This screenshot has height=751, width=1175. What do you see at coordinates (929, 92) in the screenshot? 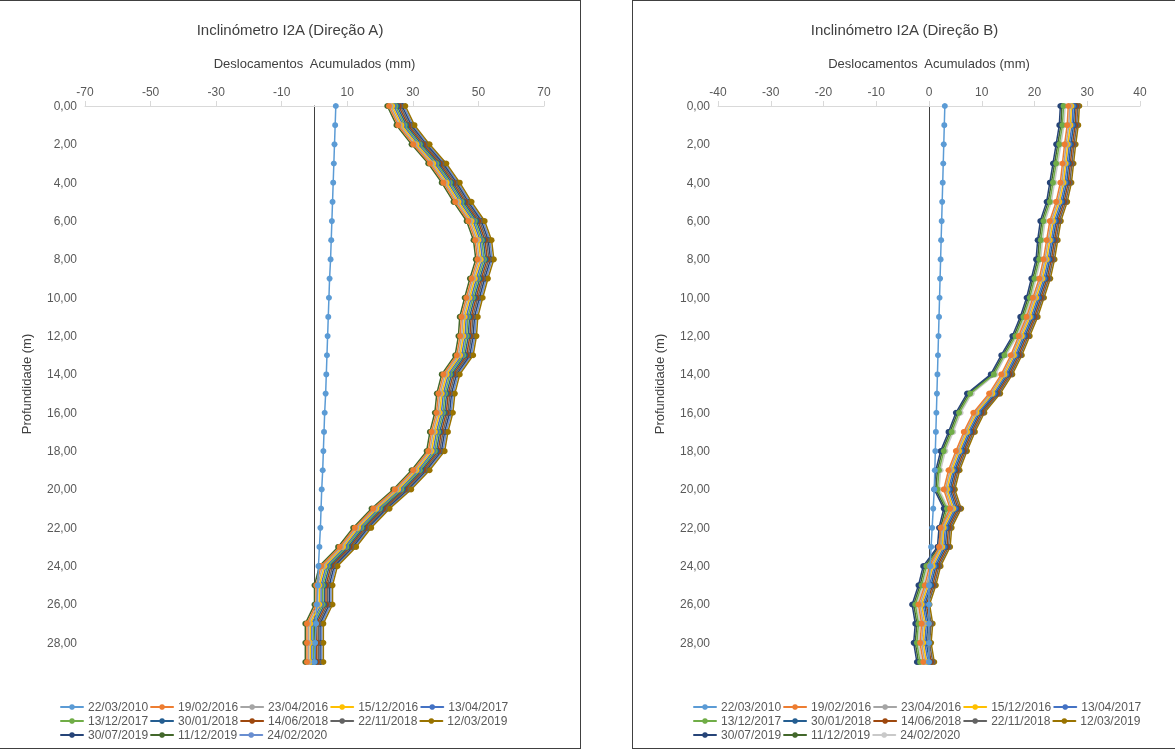
I see `x-tick-label: 0` at bounding box center [929, 92].